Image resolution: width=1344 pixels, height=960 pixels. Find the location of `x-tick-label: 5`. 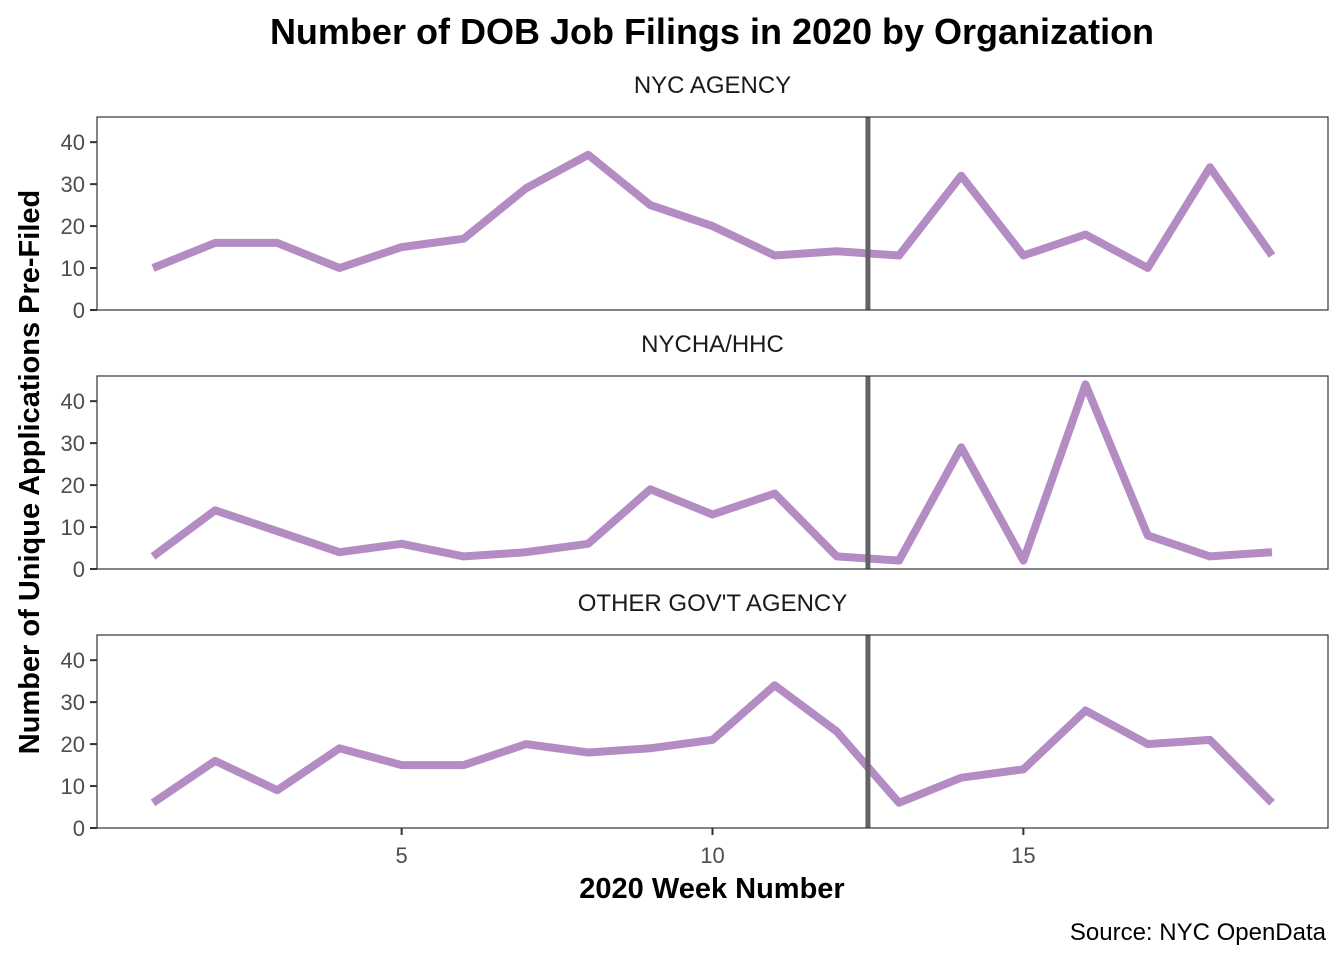

x-tick-label: 5 is located at coordinates (402, 855).